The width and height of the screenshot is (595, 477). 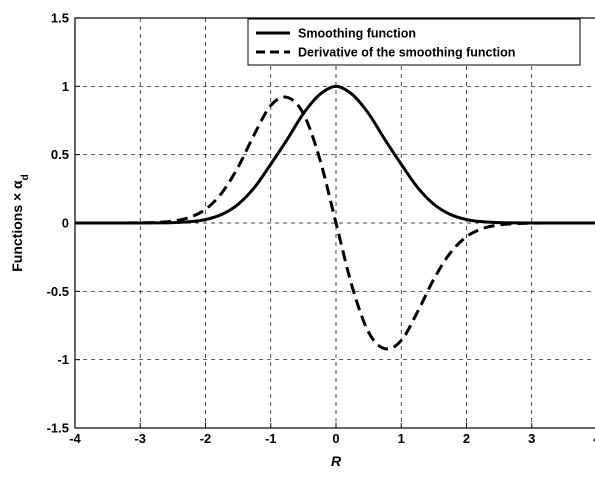 What do you see at coordinates (357, 34) in the screenshot?
I see `legend-label-smoothing: Smoothing function` at bounding box center [357, 34].